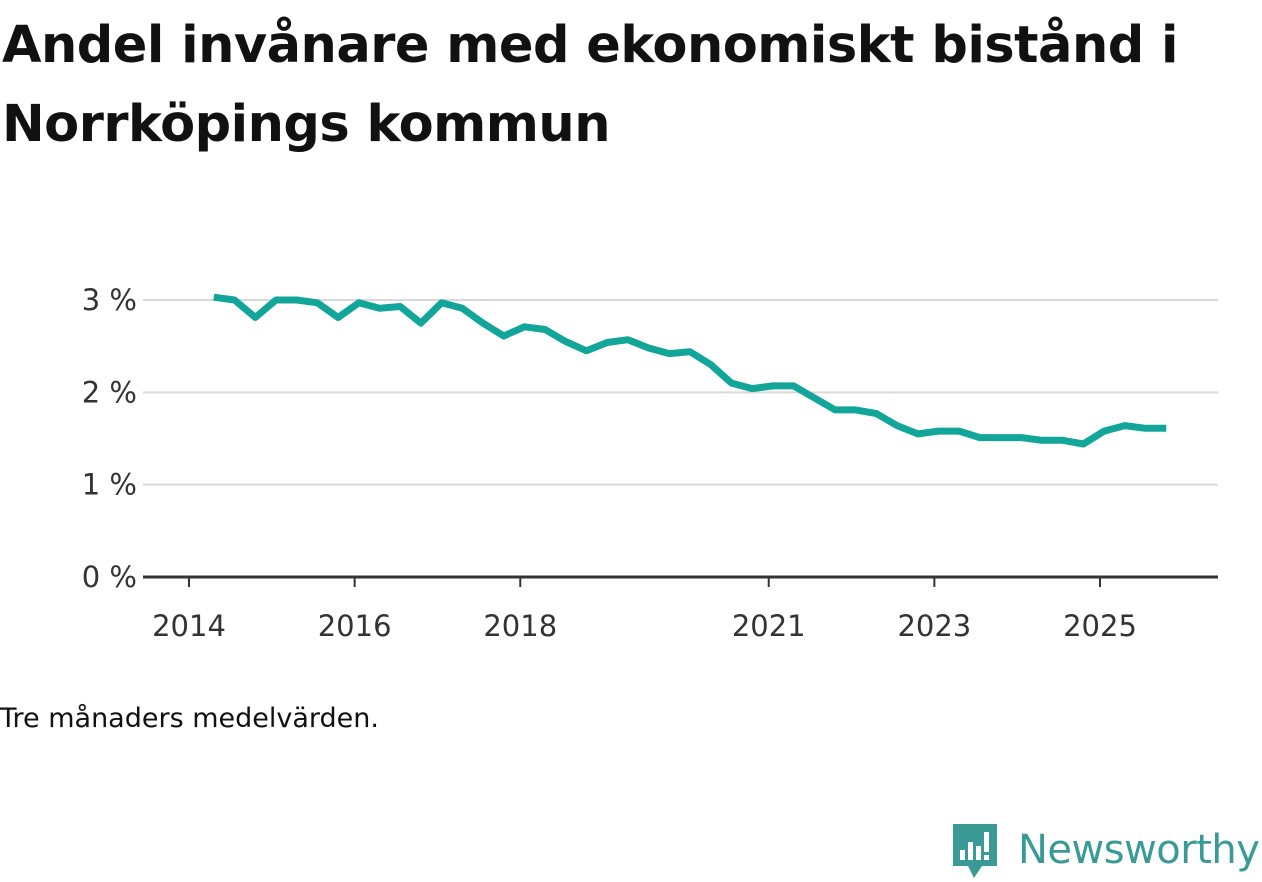  What do you see at coordinates (355, 626) in the screenshot?
I see `x-tick-label: 2016` at bounding box center [355, 626].